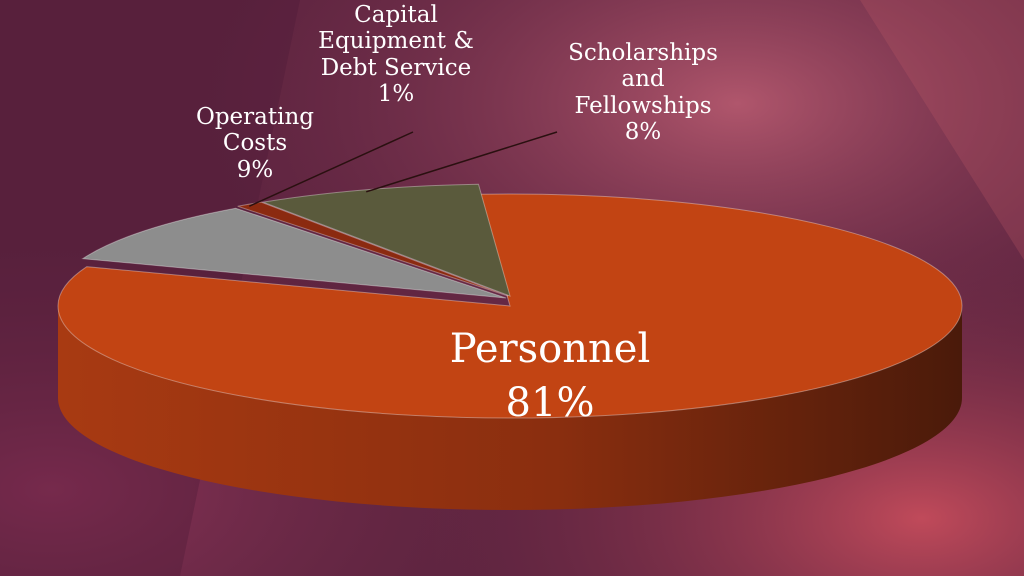  I want to click on slice-operating-costs, so click(294, 253).